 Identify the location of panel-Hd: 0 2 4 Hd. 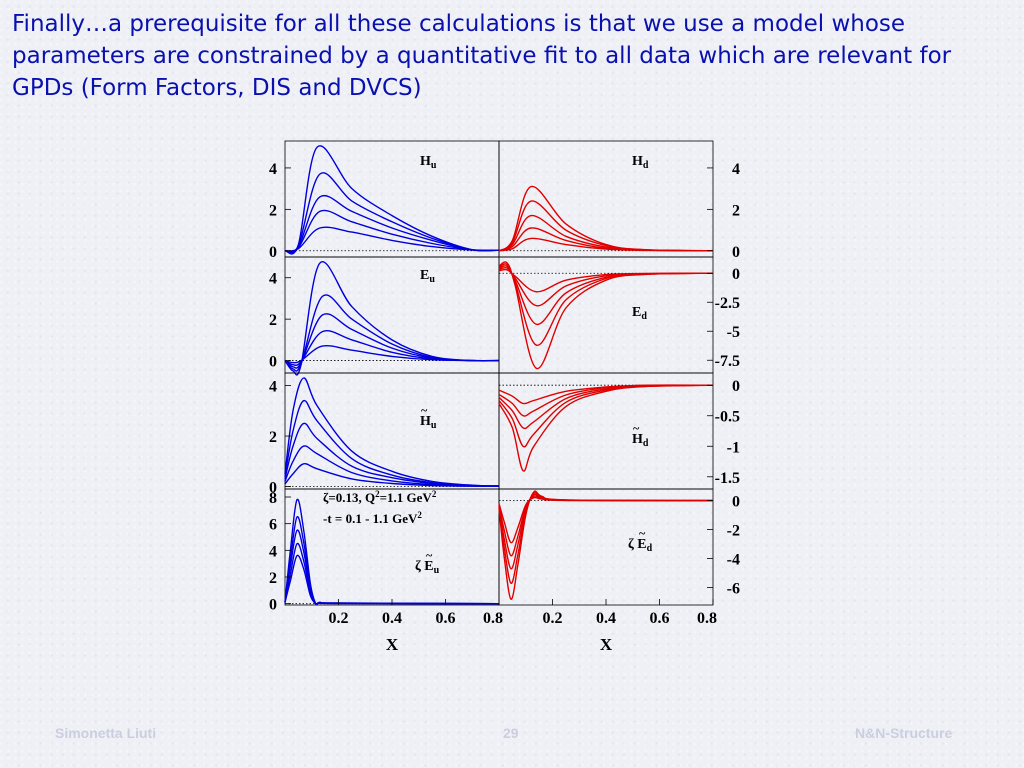
(619, 200).